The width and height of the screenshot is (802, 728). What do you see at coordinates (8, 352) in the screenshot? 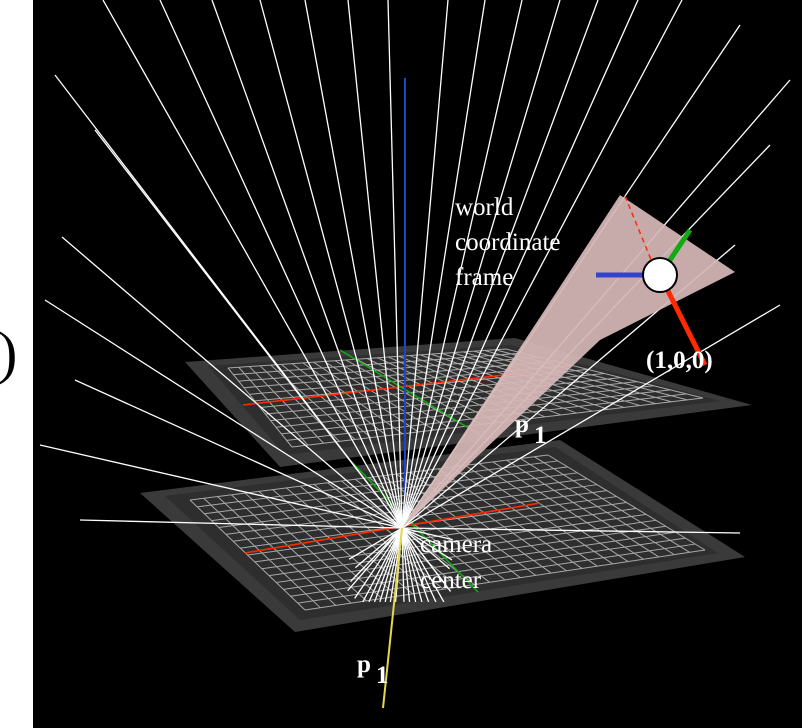
I see `left-paren-text: )` at bounding box center [8, 352].